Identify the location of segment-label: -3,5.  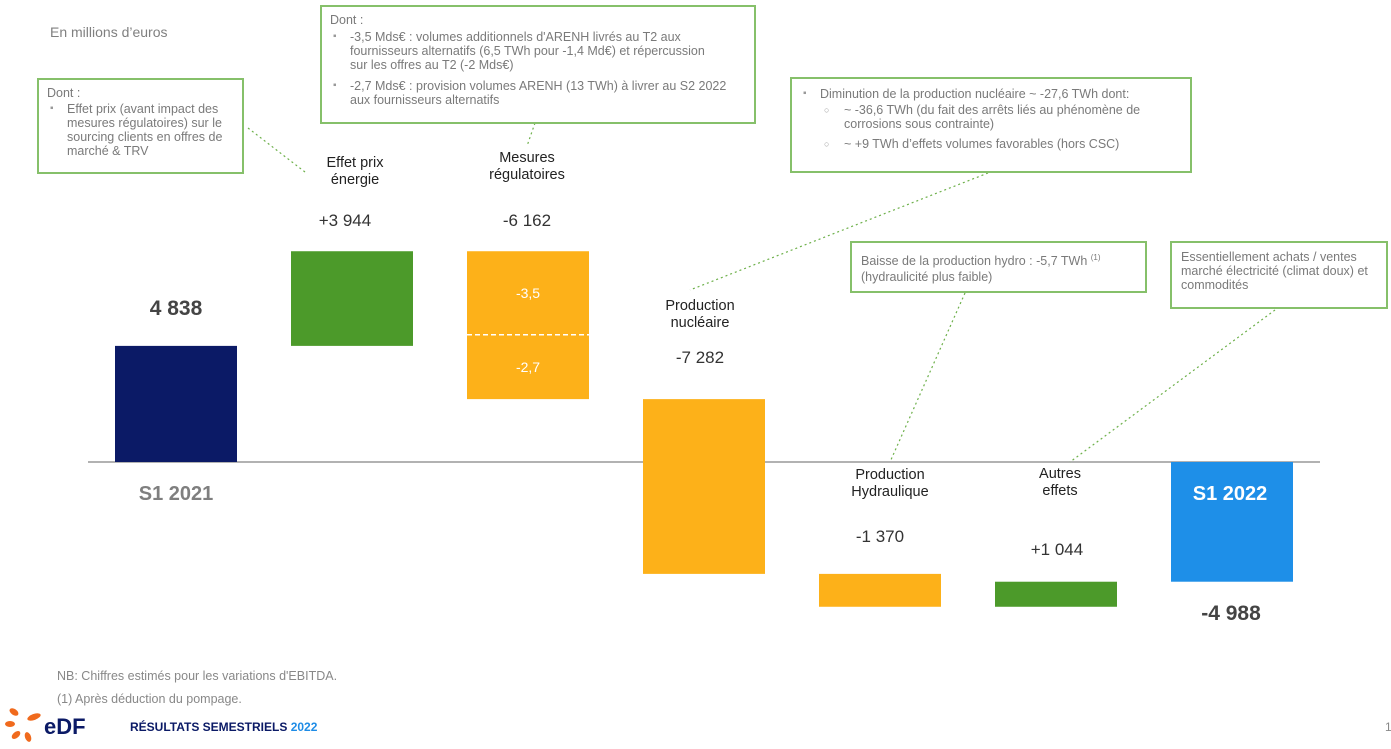
(528, 293).